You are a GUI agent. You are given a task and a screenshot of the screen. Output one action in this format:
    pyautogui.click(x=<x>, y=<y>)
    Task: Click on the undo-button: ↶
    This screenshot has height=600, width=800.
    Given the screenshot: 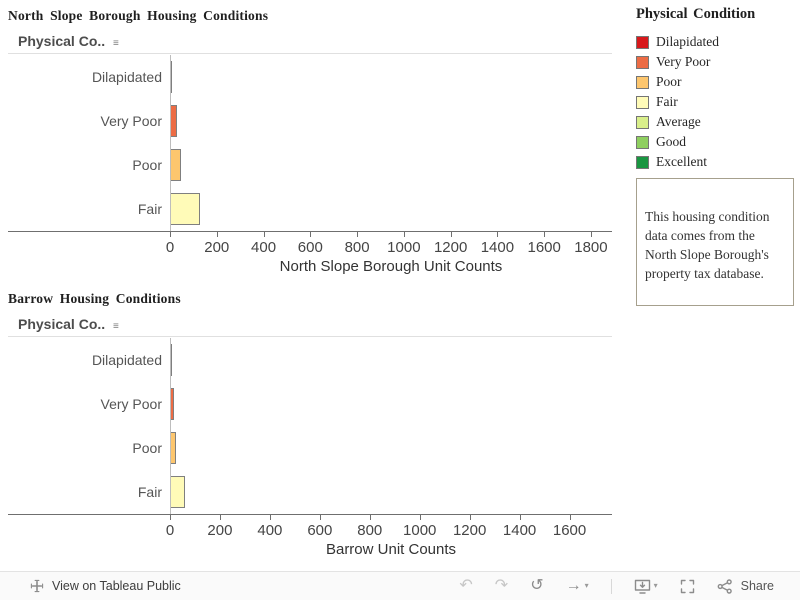 What is the action you would take?
    pyautogui.click(x=465, y=586)
    